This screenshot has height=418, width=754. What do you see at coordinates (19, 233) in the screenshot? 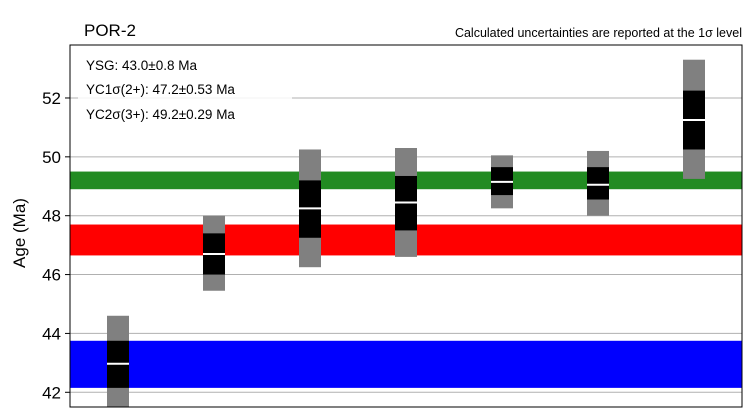
I see `y-axis-label: Age (Ma)` at bounding box center [19, 233].